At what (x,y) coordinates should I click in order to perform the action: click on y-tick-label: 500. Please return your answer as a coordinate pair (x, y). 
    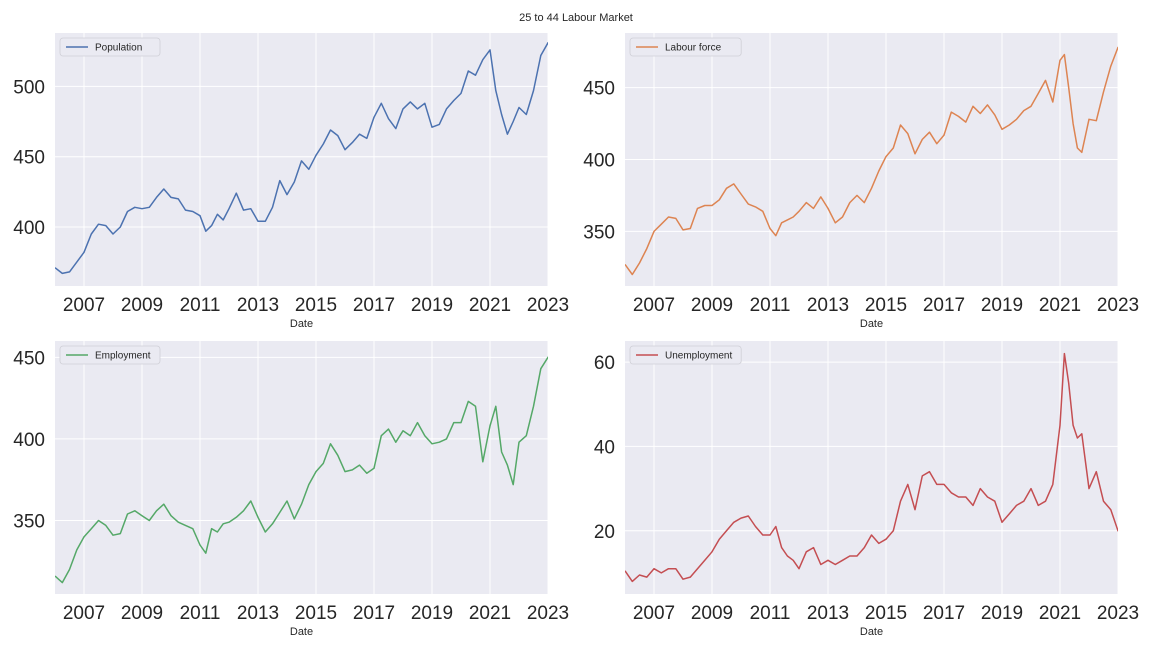
    Looking at the image, I should click on (29, 87).